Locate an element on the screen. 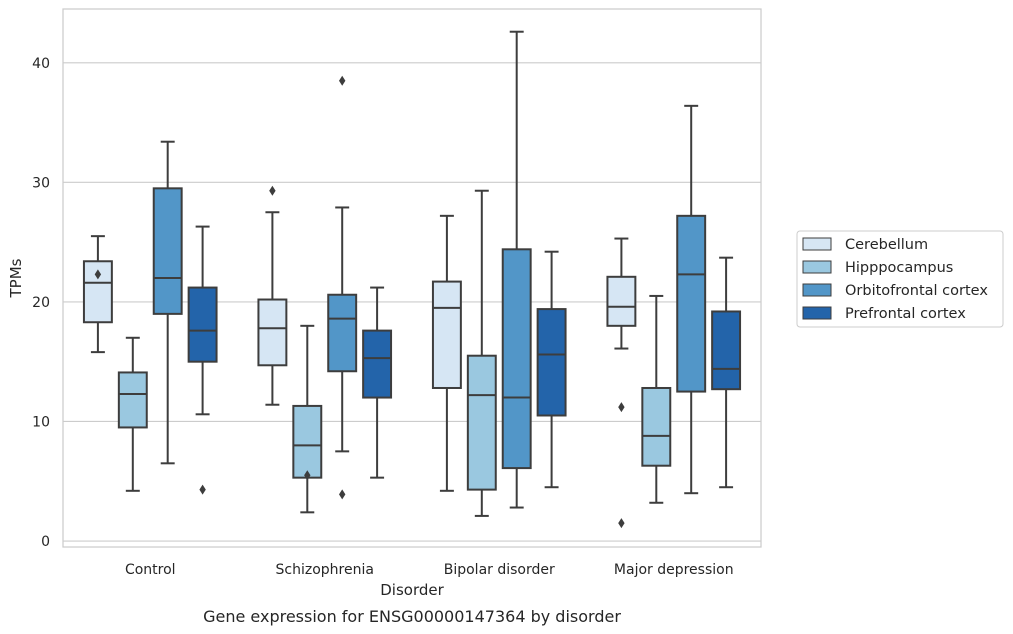  x-tick-label: Bipolar disorder is located at coordinates (499, 570).